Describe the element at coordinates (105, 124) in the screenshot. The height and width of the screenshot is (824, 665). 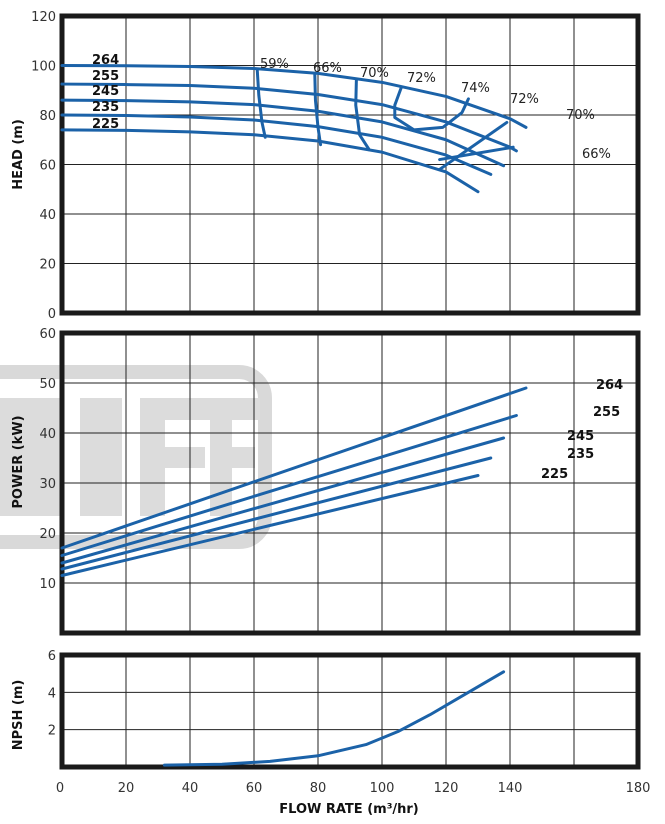
I see `head-curve-label-225: 225` at that location.